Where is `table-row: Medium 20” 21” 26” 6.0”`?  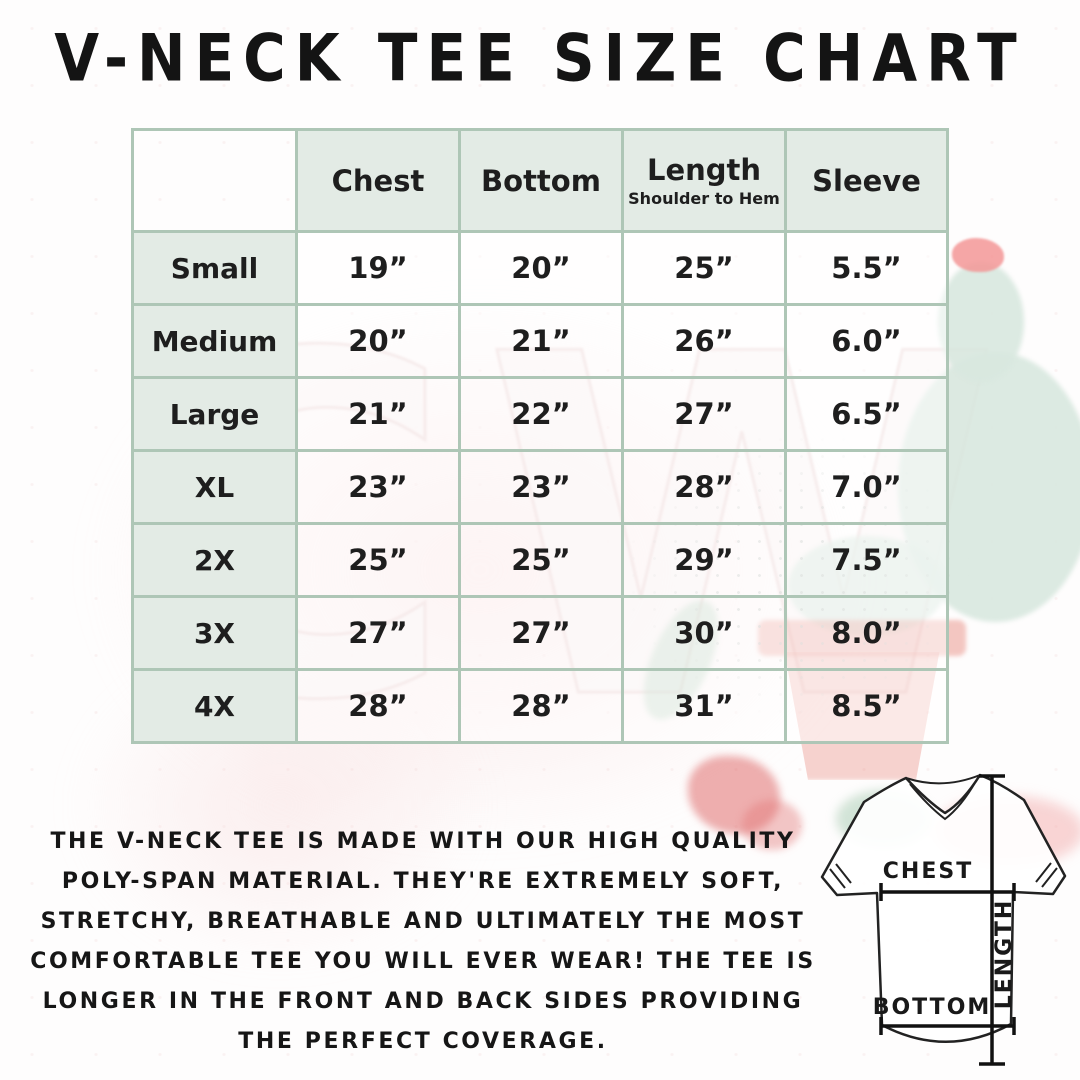 table-row: Medium 20” 21” 26” 6.0” is located at coordinates (540, 341).